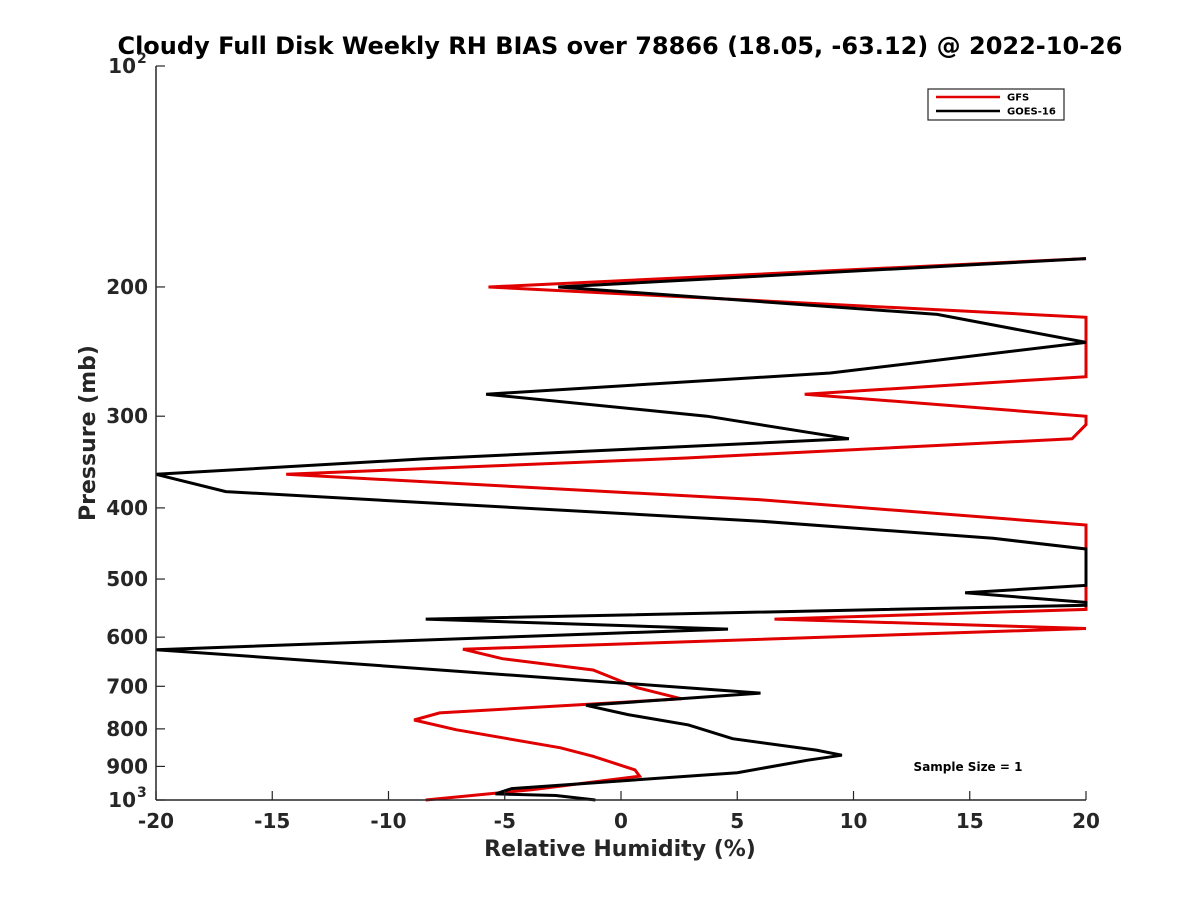 This screenshot has width=1200, height=900. I want to click on y-tick-label: 400, so click(127, 508).